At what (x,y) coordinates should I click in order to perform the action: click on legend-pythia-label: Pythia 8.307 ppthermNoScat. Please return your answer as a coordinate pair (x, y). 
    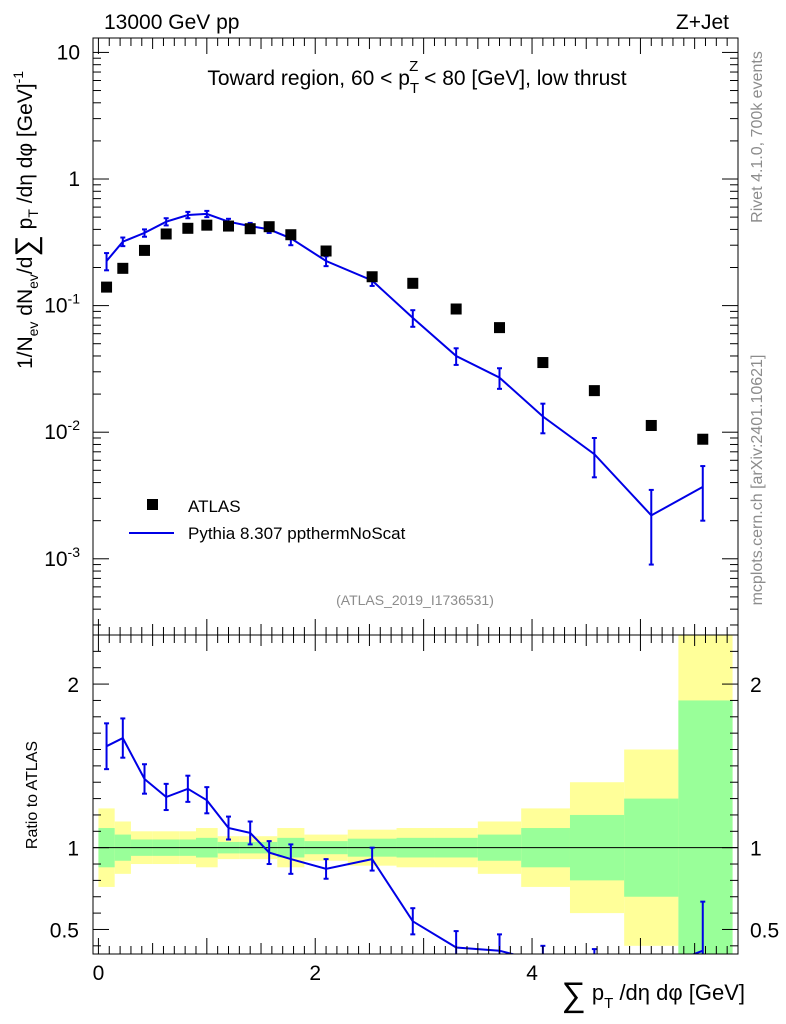
    Looking at the image, I should click on (297, 533).